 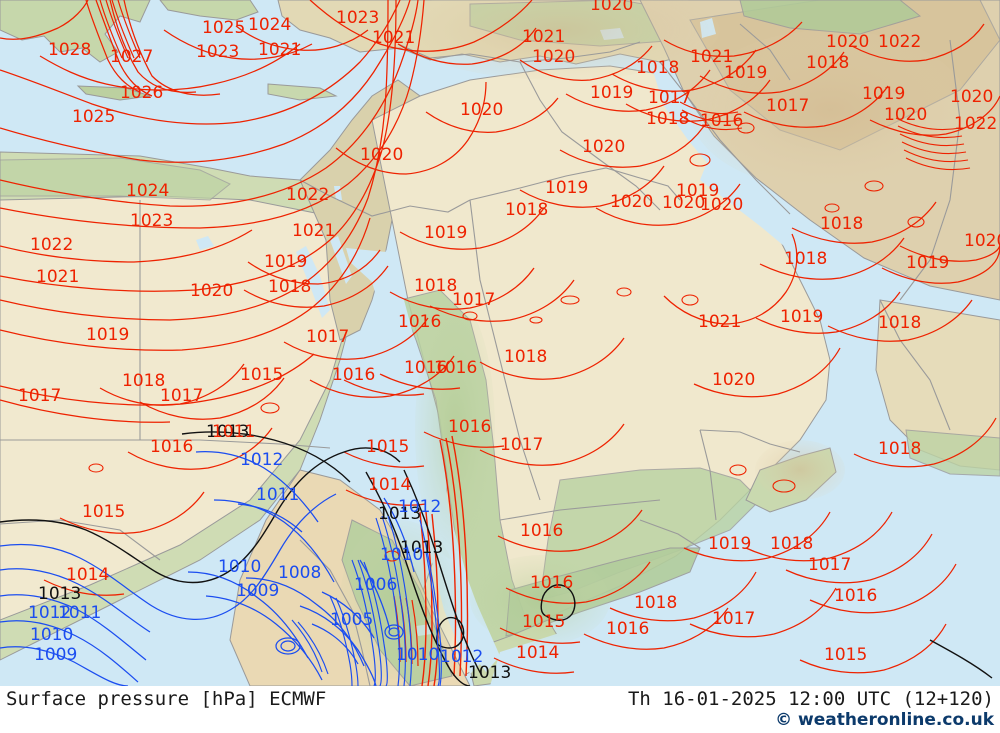 I want to click on isobar-1018i, so click(x=925, y=442).